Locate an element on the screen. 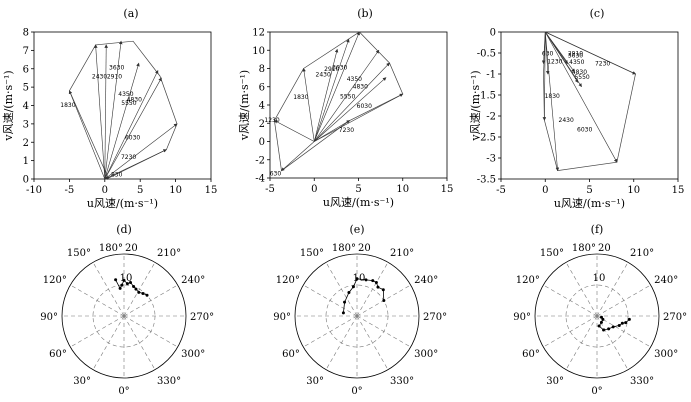 The height and width of the screenshot is (402, 691). y-tick-label: 3 is located at coordinates (26, 124).